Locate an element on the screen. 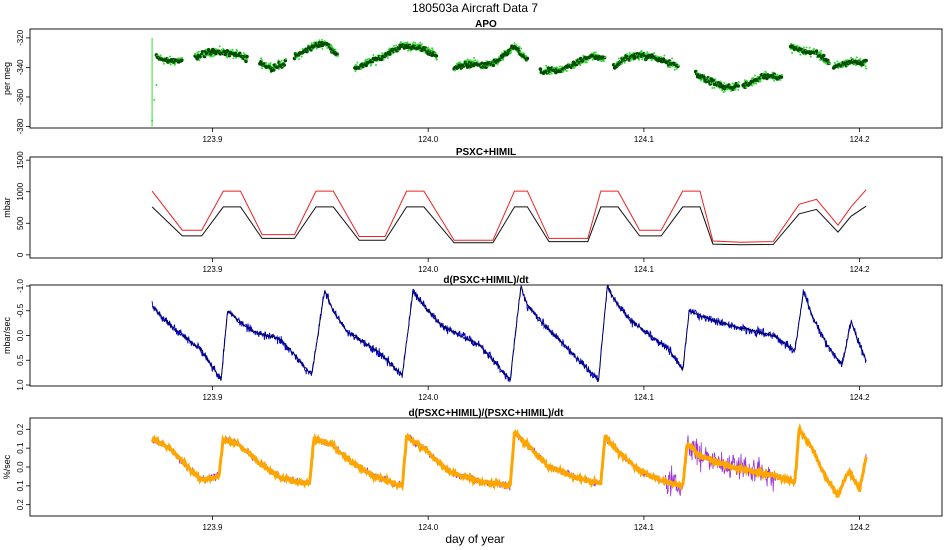 The image size is (950, 550). panel-title-deriv: d(PSXC+HIMIL)/dt is located at coordinates (486, 280).